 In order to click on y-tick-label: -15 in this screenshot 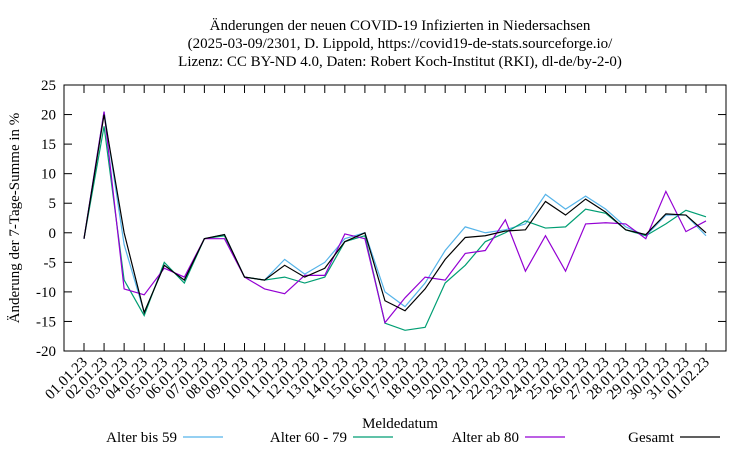, I will do `click(46, 322)`.